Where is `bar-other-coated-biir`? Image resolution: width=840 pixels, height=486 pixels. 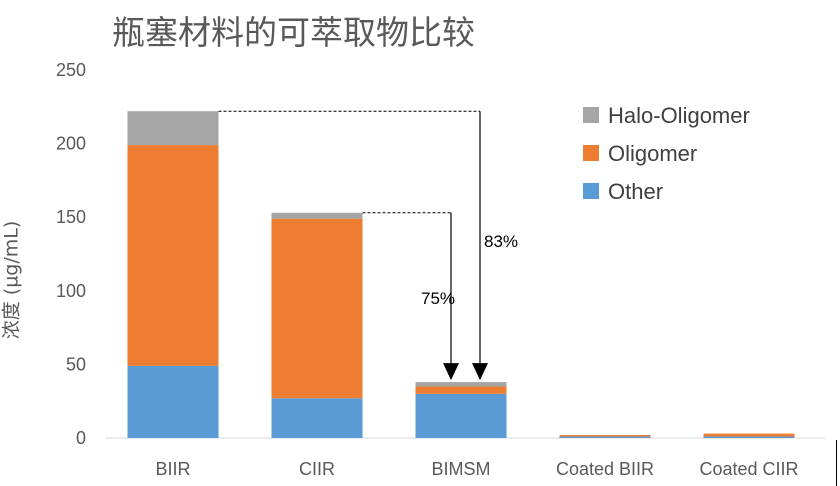
bar-other-coated-biir is located at coordinates (605, 437).